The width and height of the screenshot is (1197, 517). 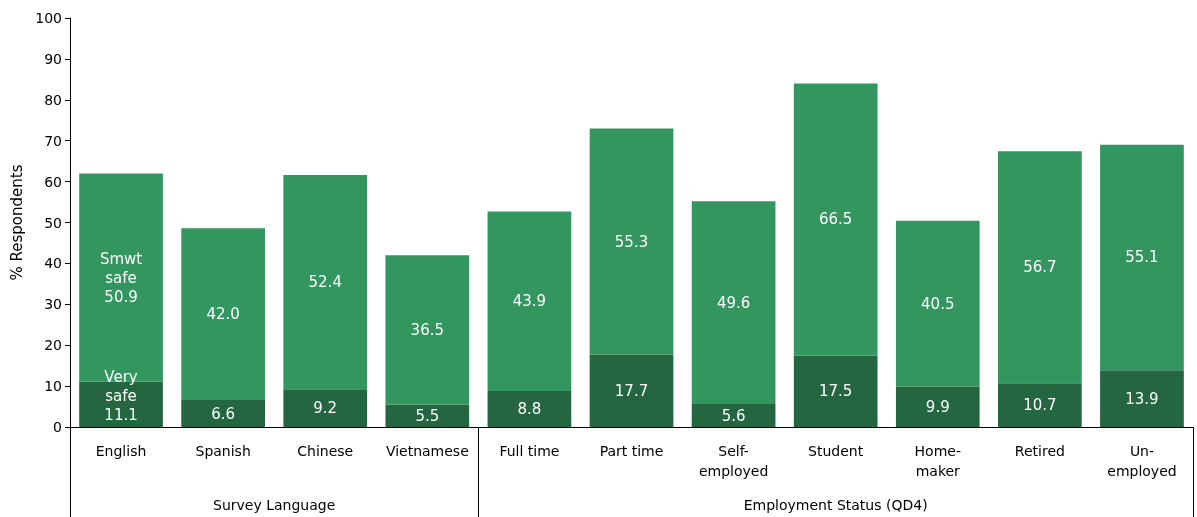 I want to click on x-tick-label: Self- employed, so click(x=733, y=461).